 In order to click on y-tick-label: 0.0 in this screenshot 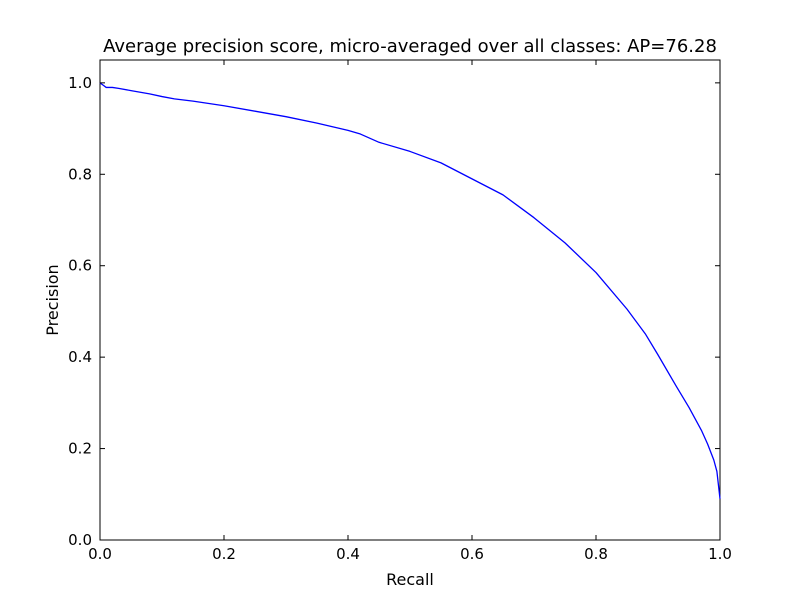, I will do `click(80, 540)`.